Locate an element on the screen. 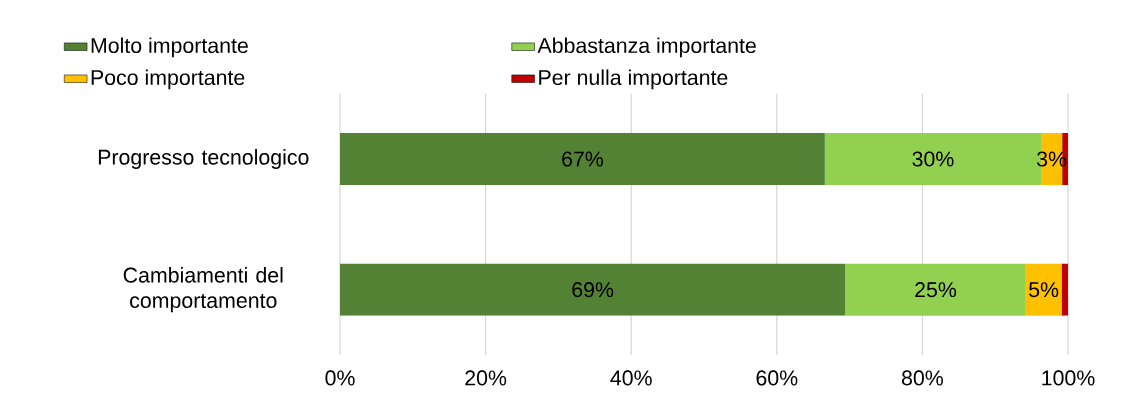 Image resolution: width=1127 pixels, height=403 pixels. data-label: 69% is located at coordinates (593, 290).